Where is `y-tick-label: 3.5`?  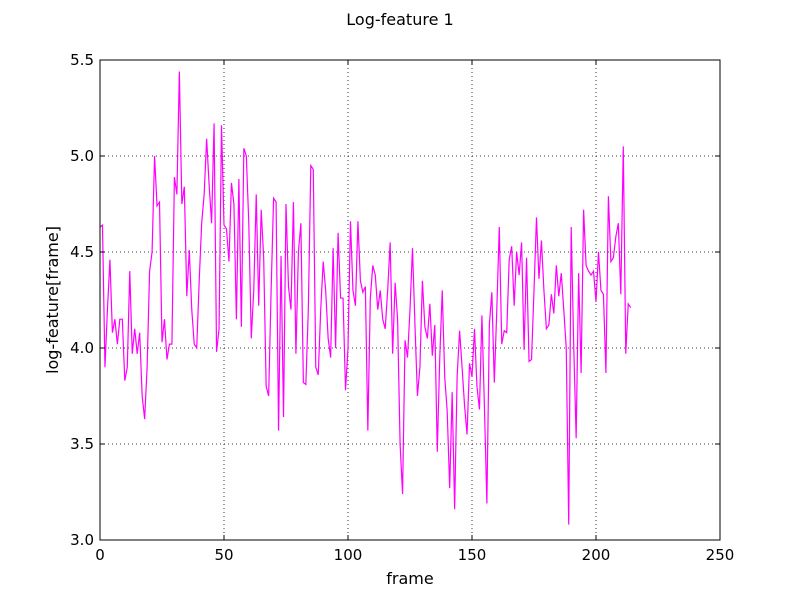
y-tick-label: 3.5 is located at coordinates (82, 444).